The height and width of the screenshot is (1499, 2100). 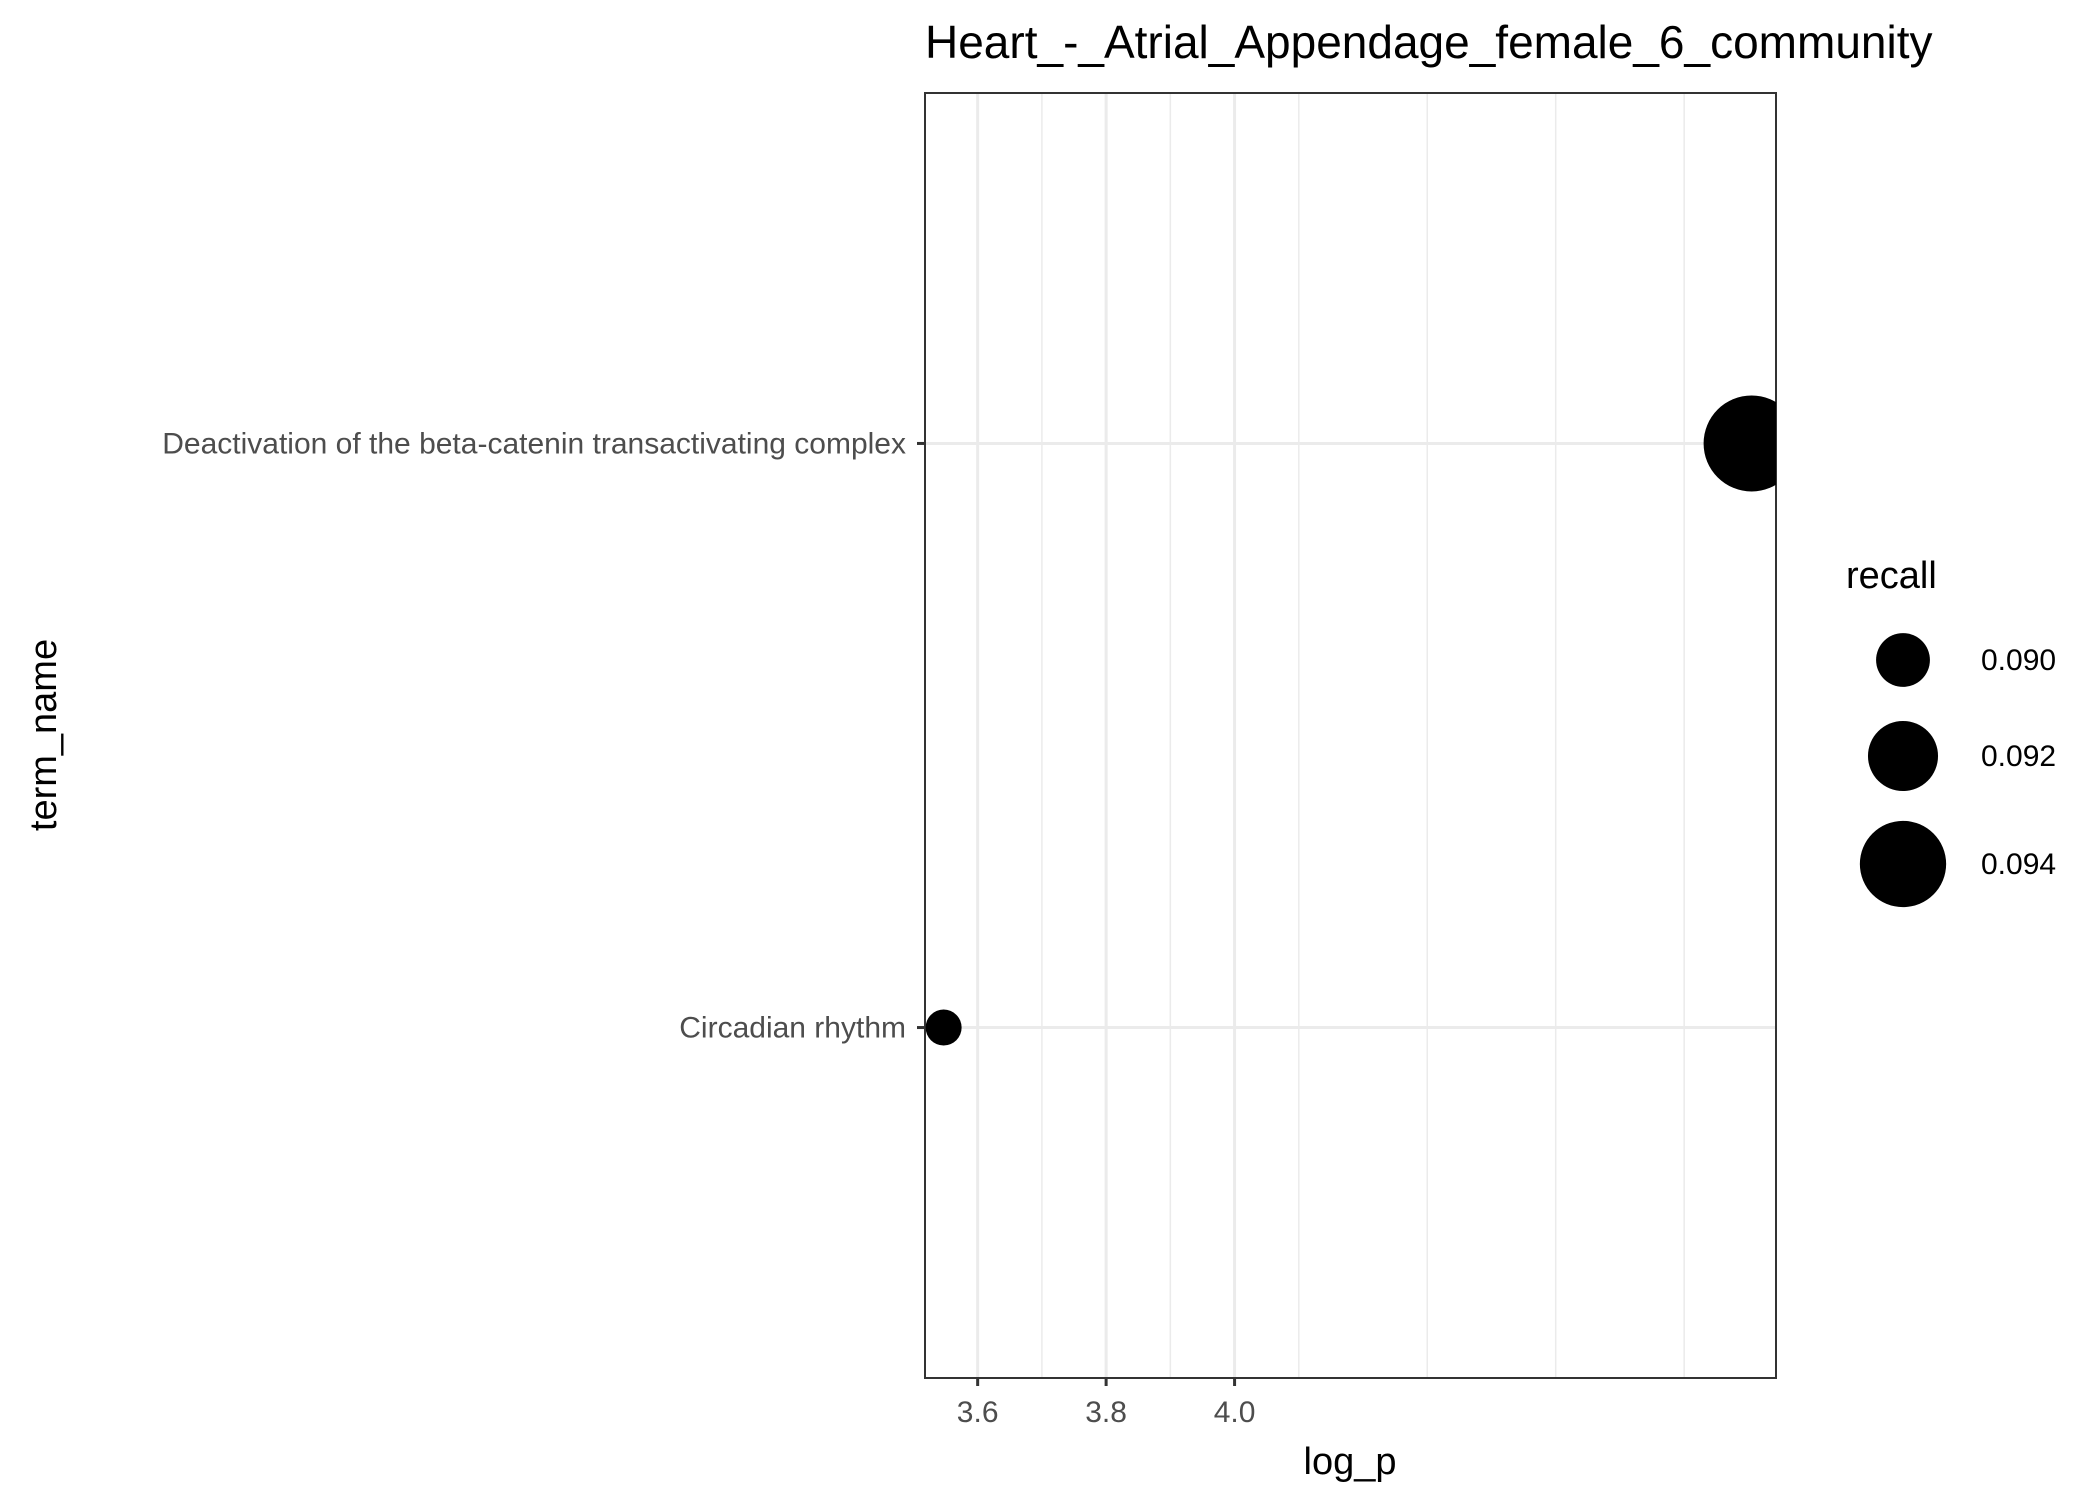 I want to click on y-axis-title: term_name, so click(x=44, y=735).